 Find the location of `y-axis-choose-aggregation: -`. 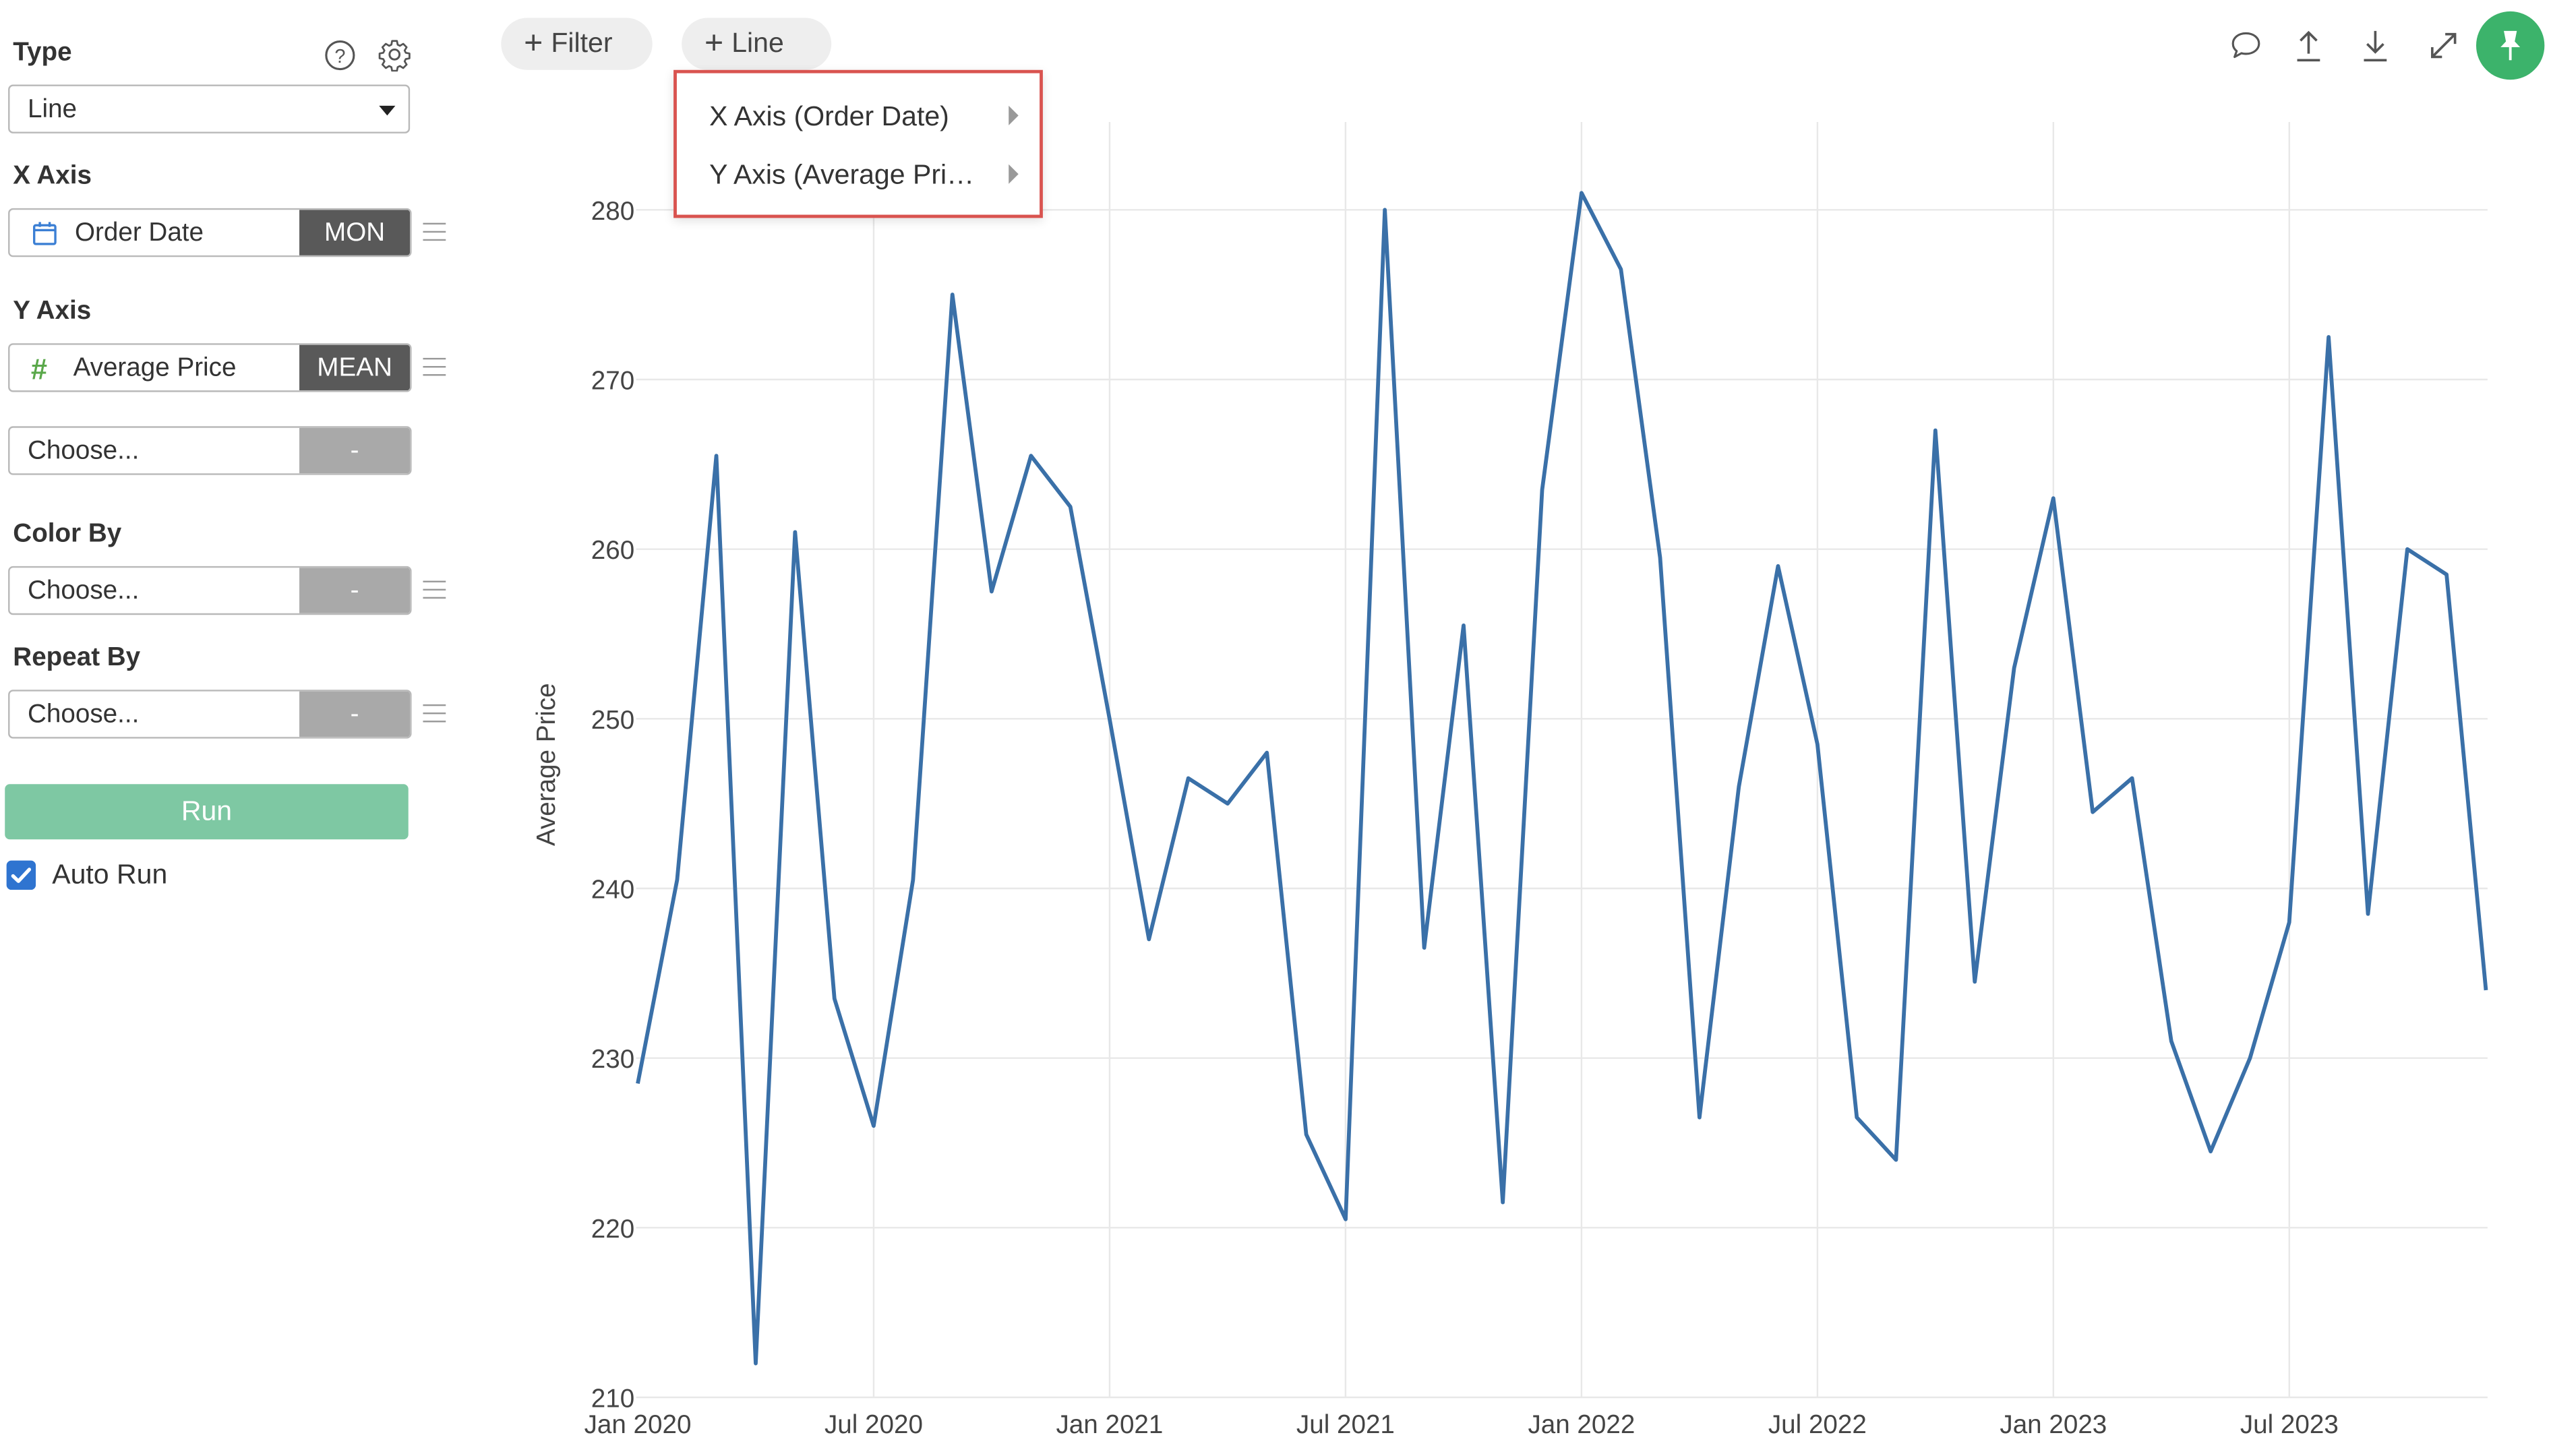

y-axis-choose-aggregation: - is located at coordinates (355, 450).